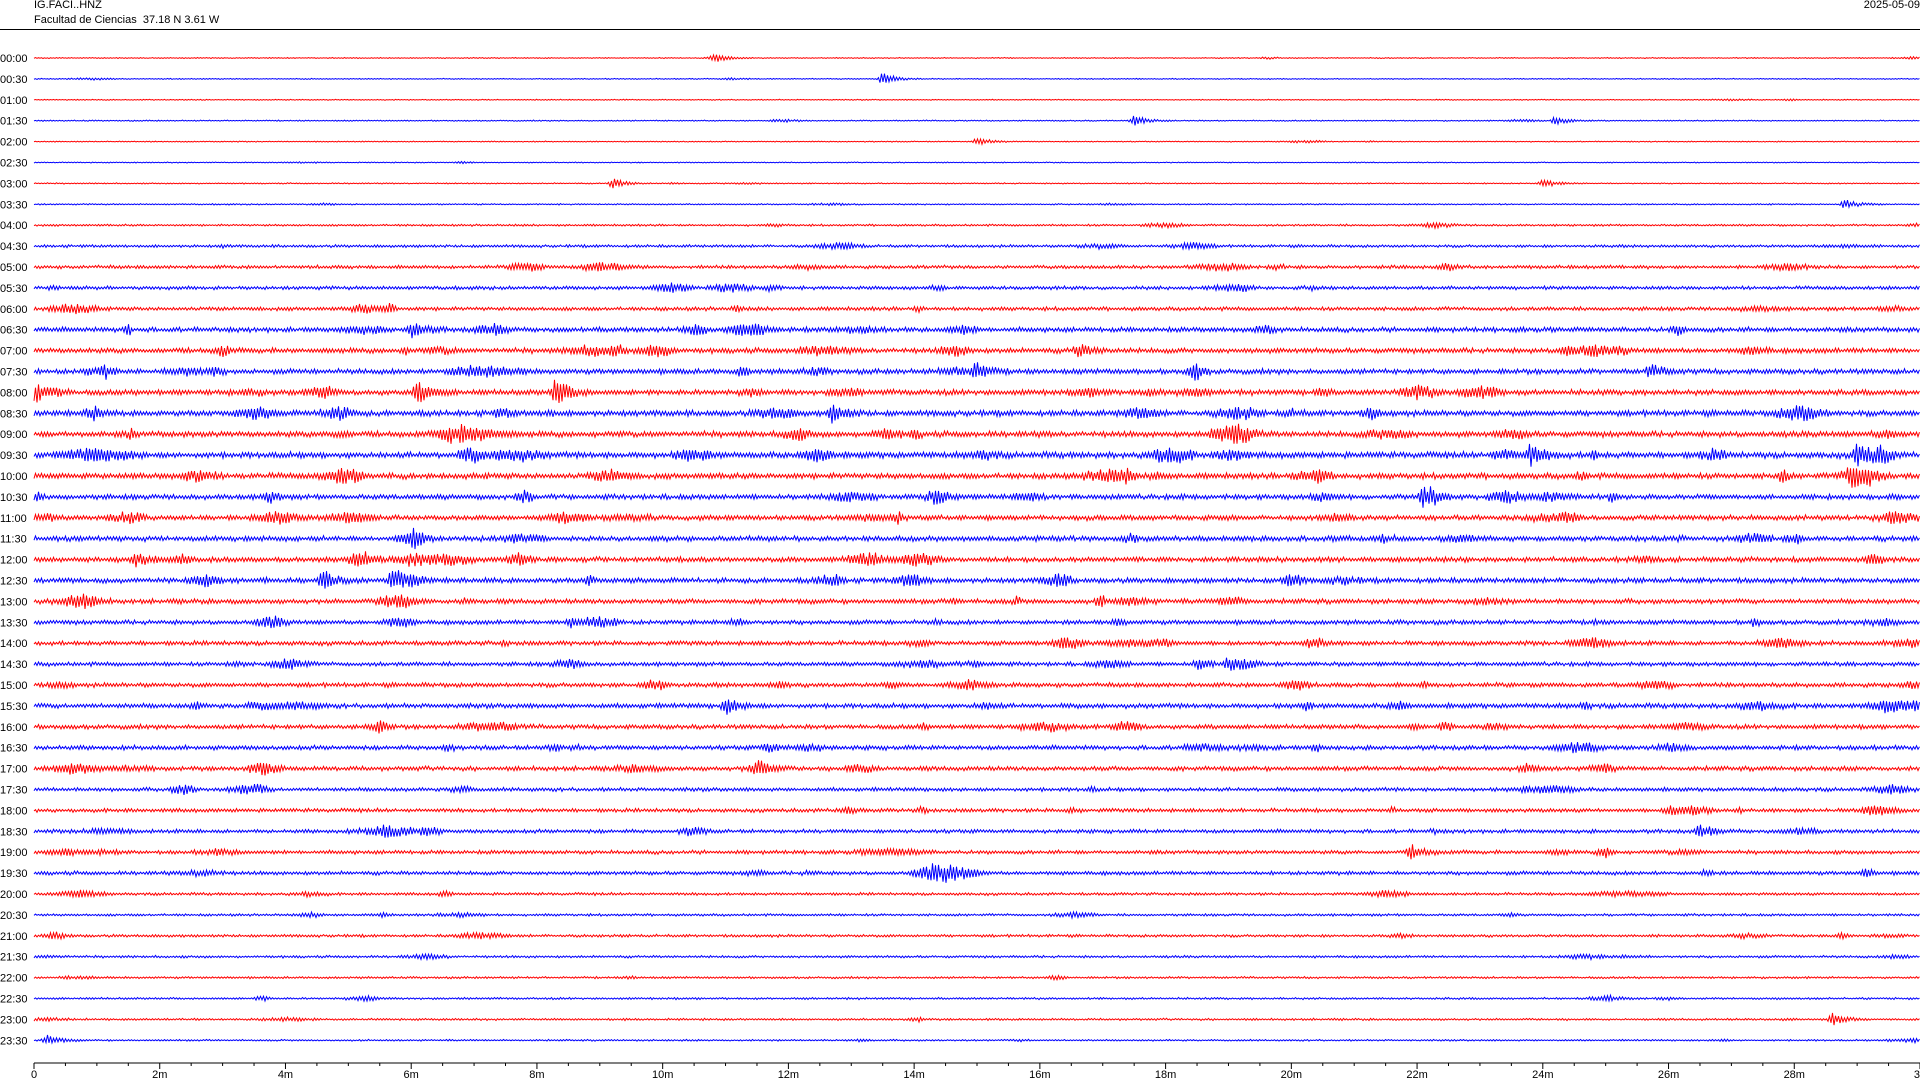  What do you see at coordinates (1165, 1074) in the screenshot?
I see `x-tick-label: 18m` at bounding box center [1165, 1074].